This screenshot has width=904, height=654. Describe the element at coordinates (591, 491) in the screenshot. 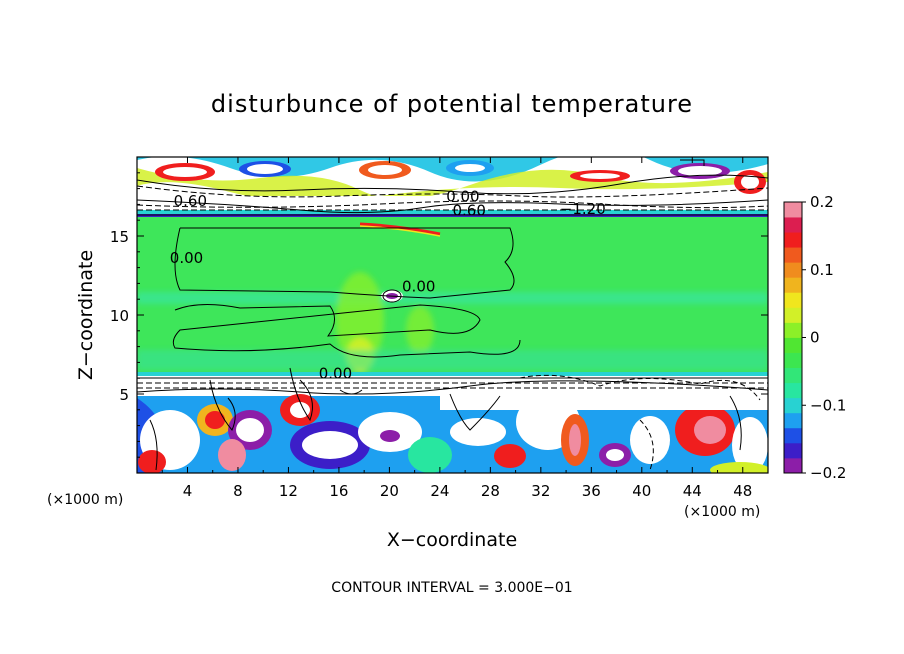

I see `x-tick-label: 36` at that location.